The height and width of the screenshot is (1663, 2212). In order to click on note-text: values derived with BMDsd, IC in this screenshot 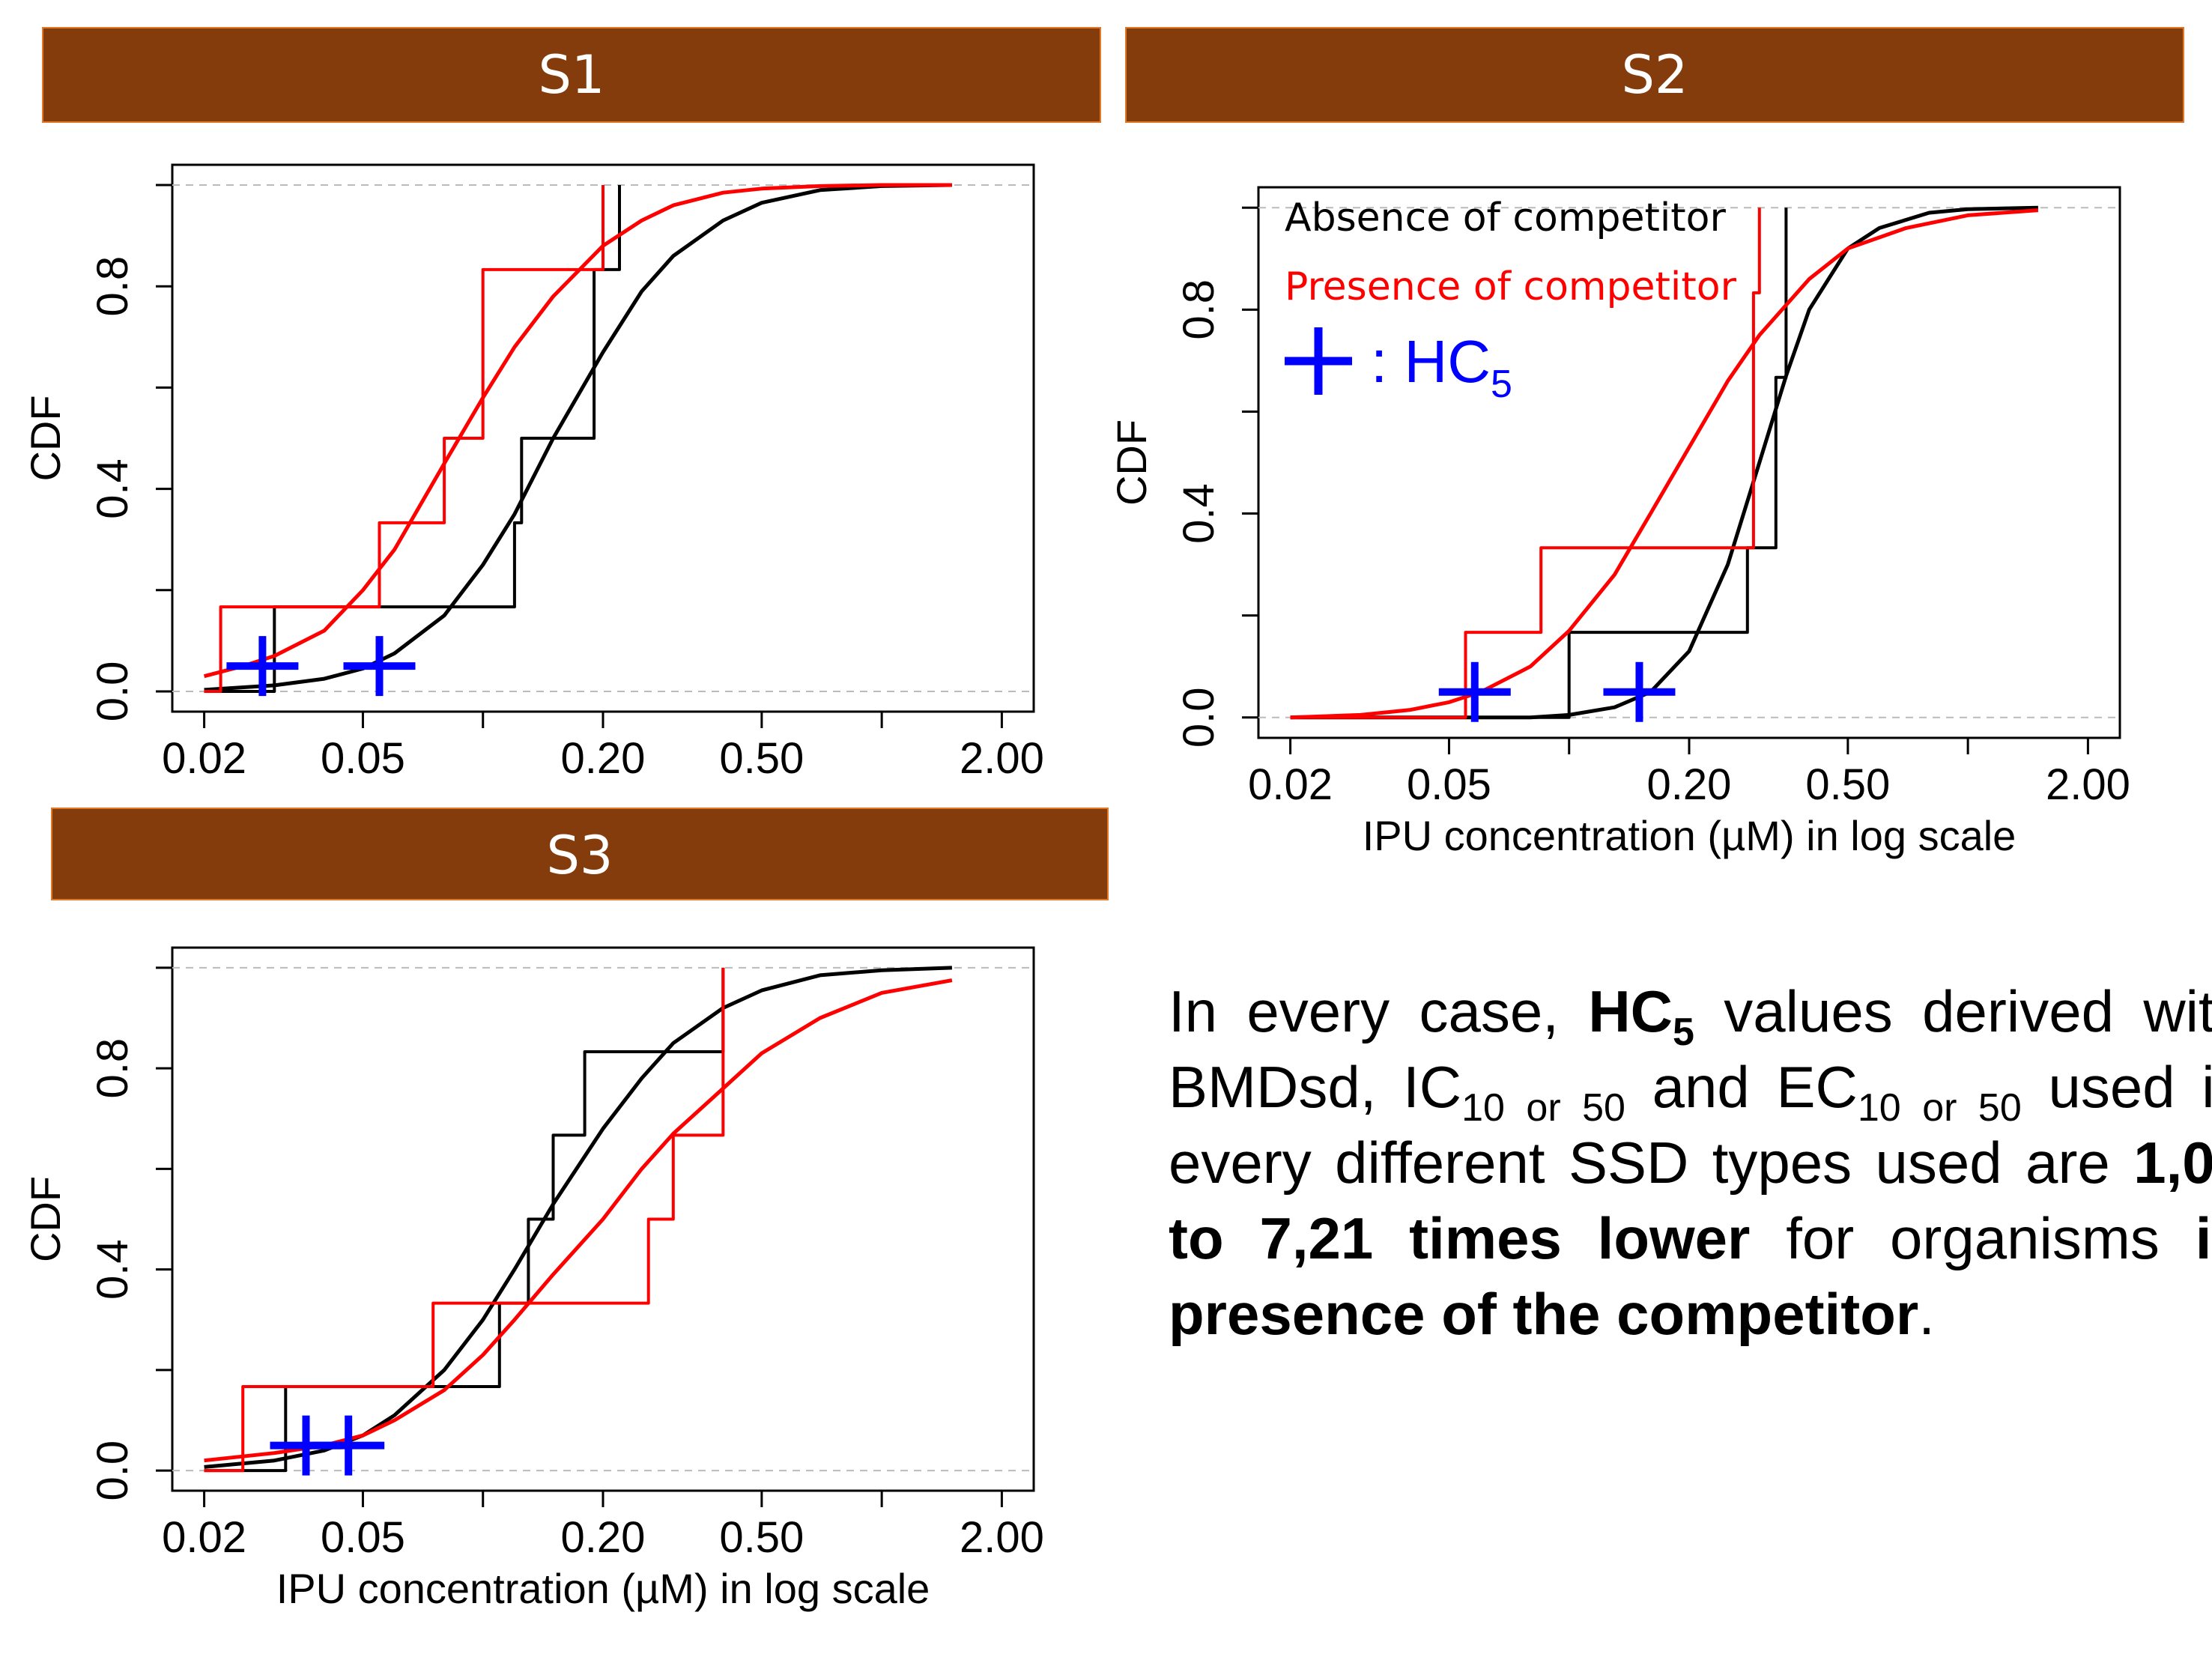, I will do `click(1690, 1049)`.